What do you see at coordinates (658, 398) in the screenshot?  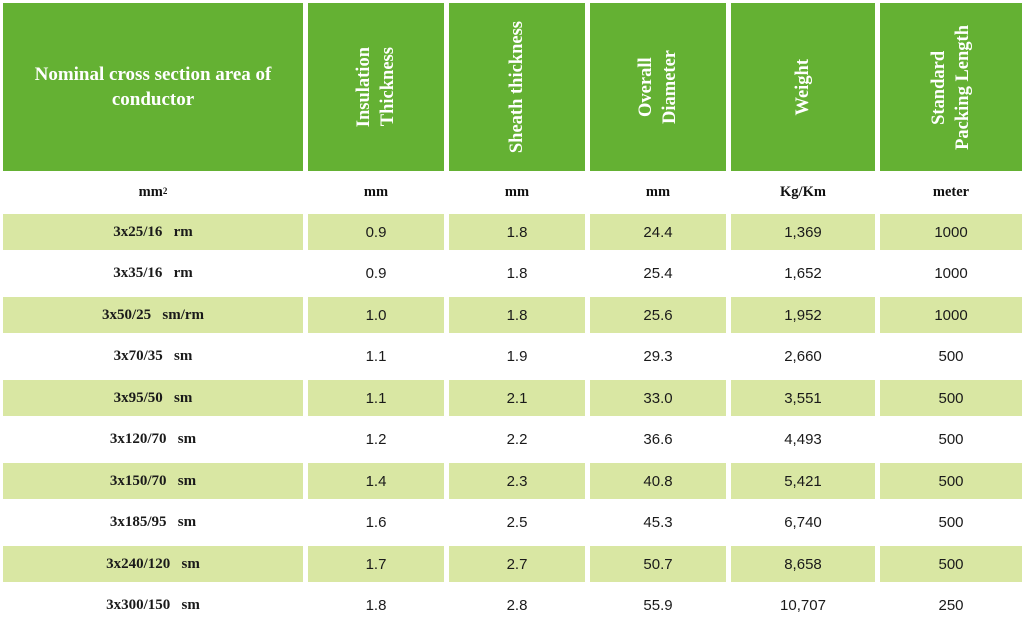 I see `table-cell-diameter: 33.0` at bounding box center [658, 398].